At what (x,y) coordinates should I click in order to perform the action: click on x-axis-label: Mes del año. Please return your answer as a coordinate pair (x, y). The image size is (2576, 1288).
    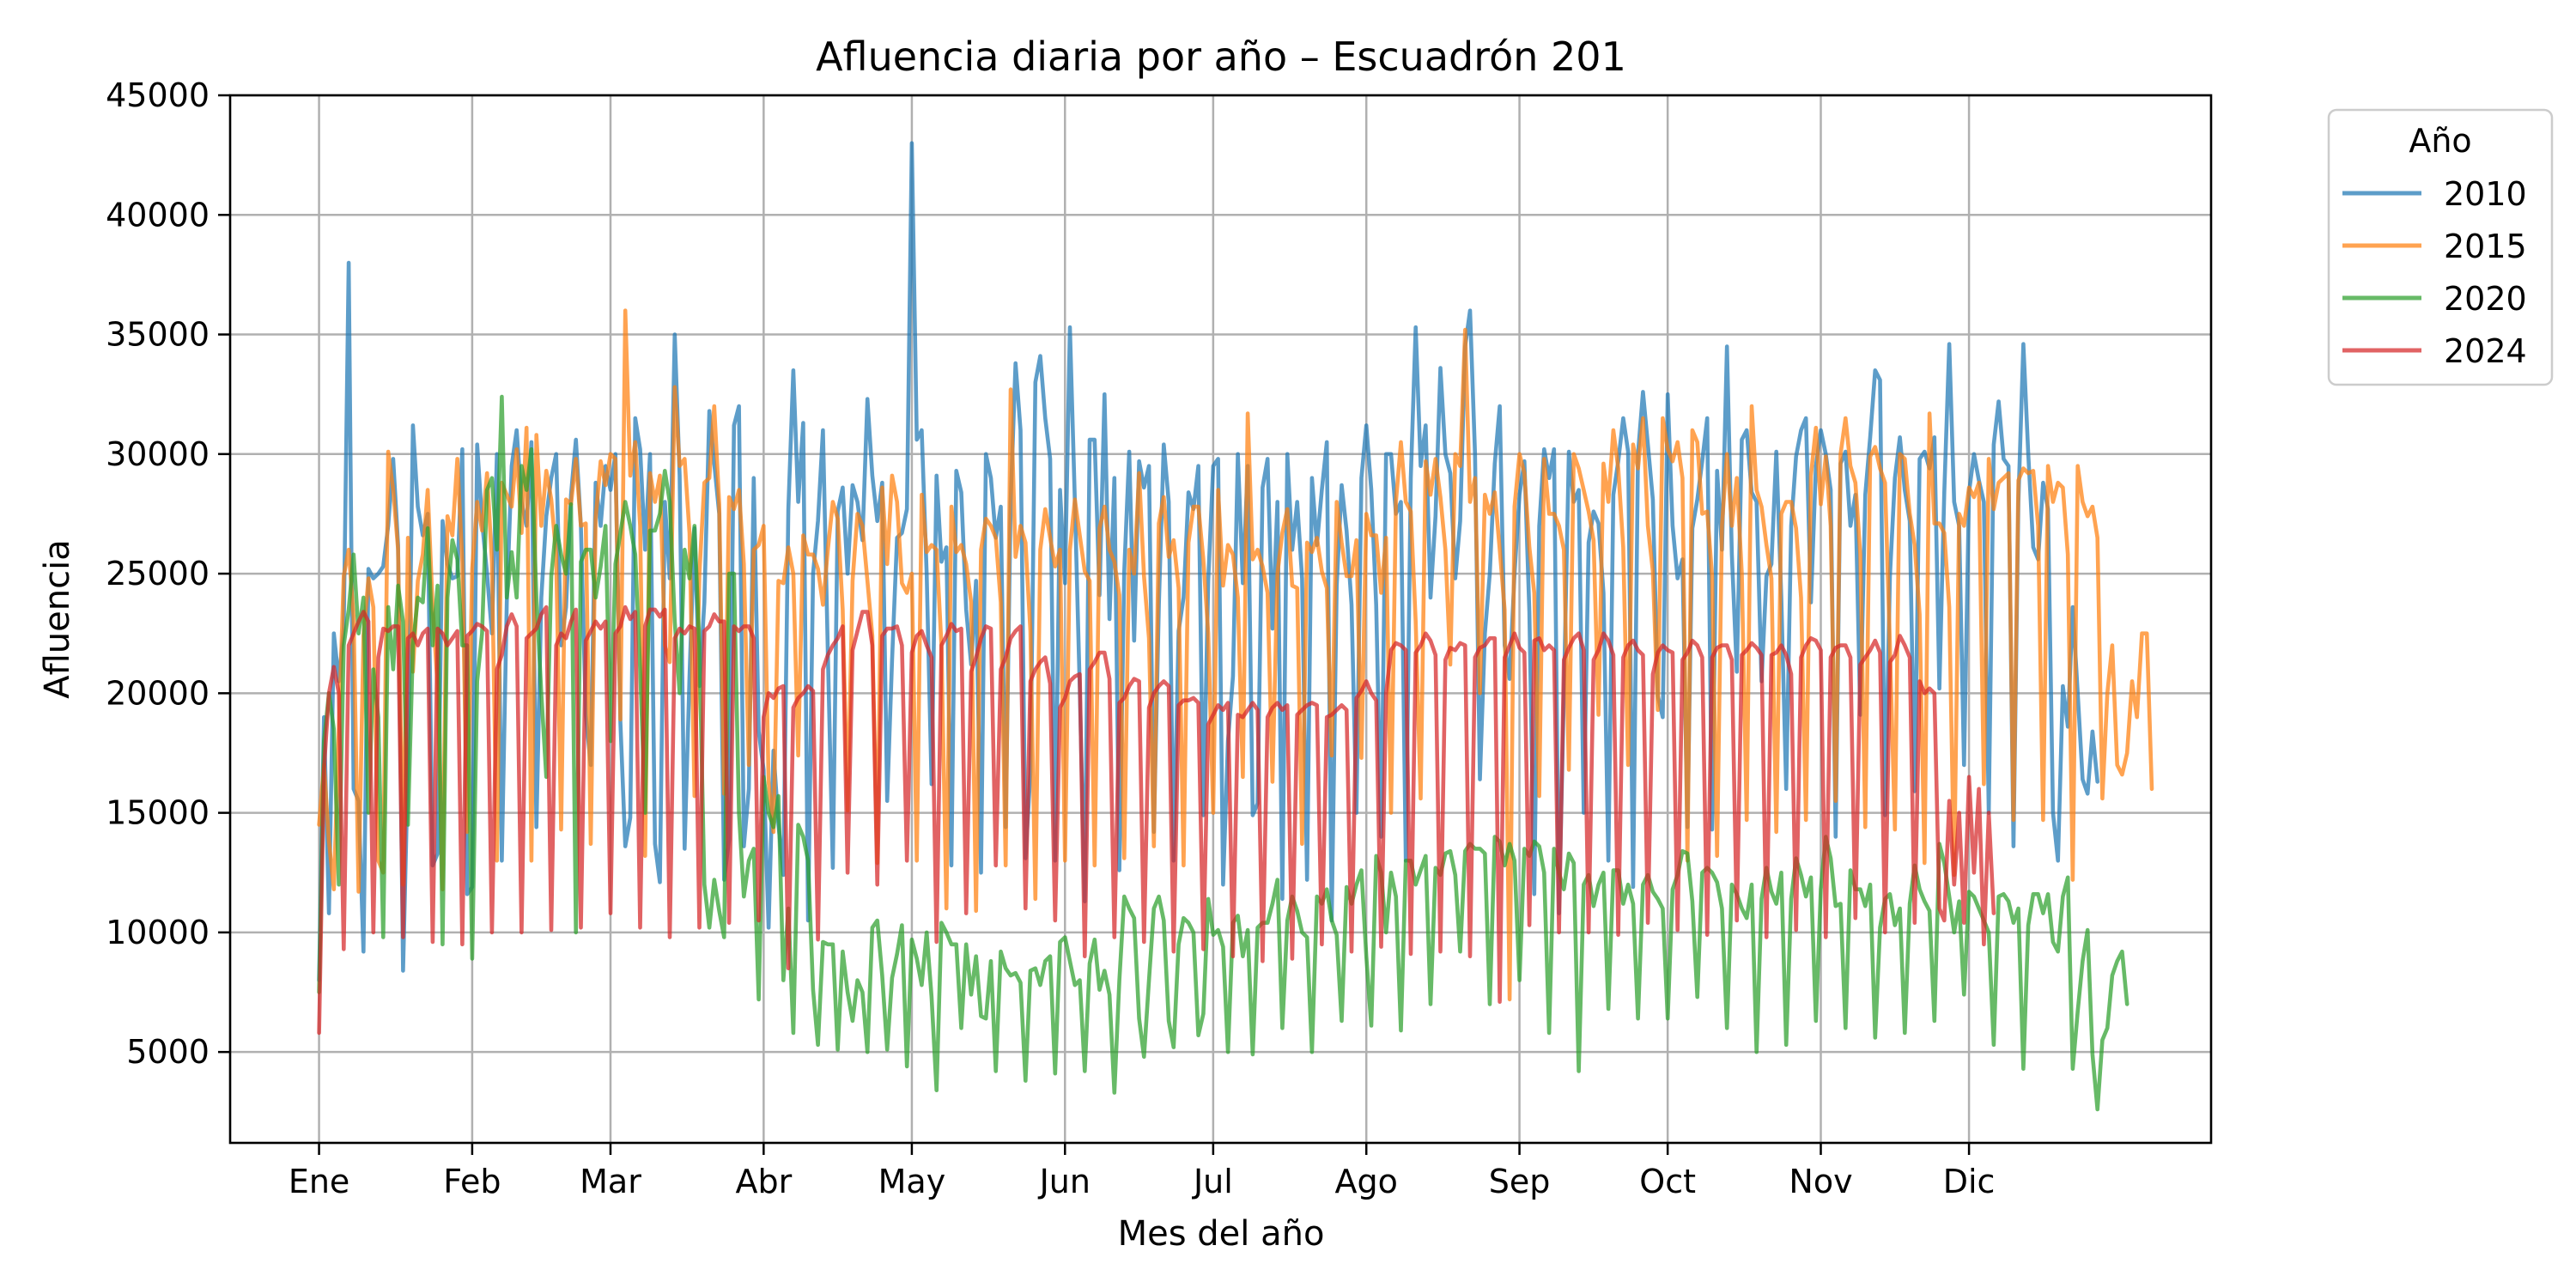
    Looking at the image, I should click on (1221, 1234).